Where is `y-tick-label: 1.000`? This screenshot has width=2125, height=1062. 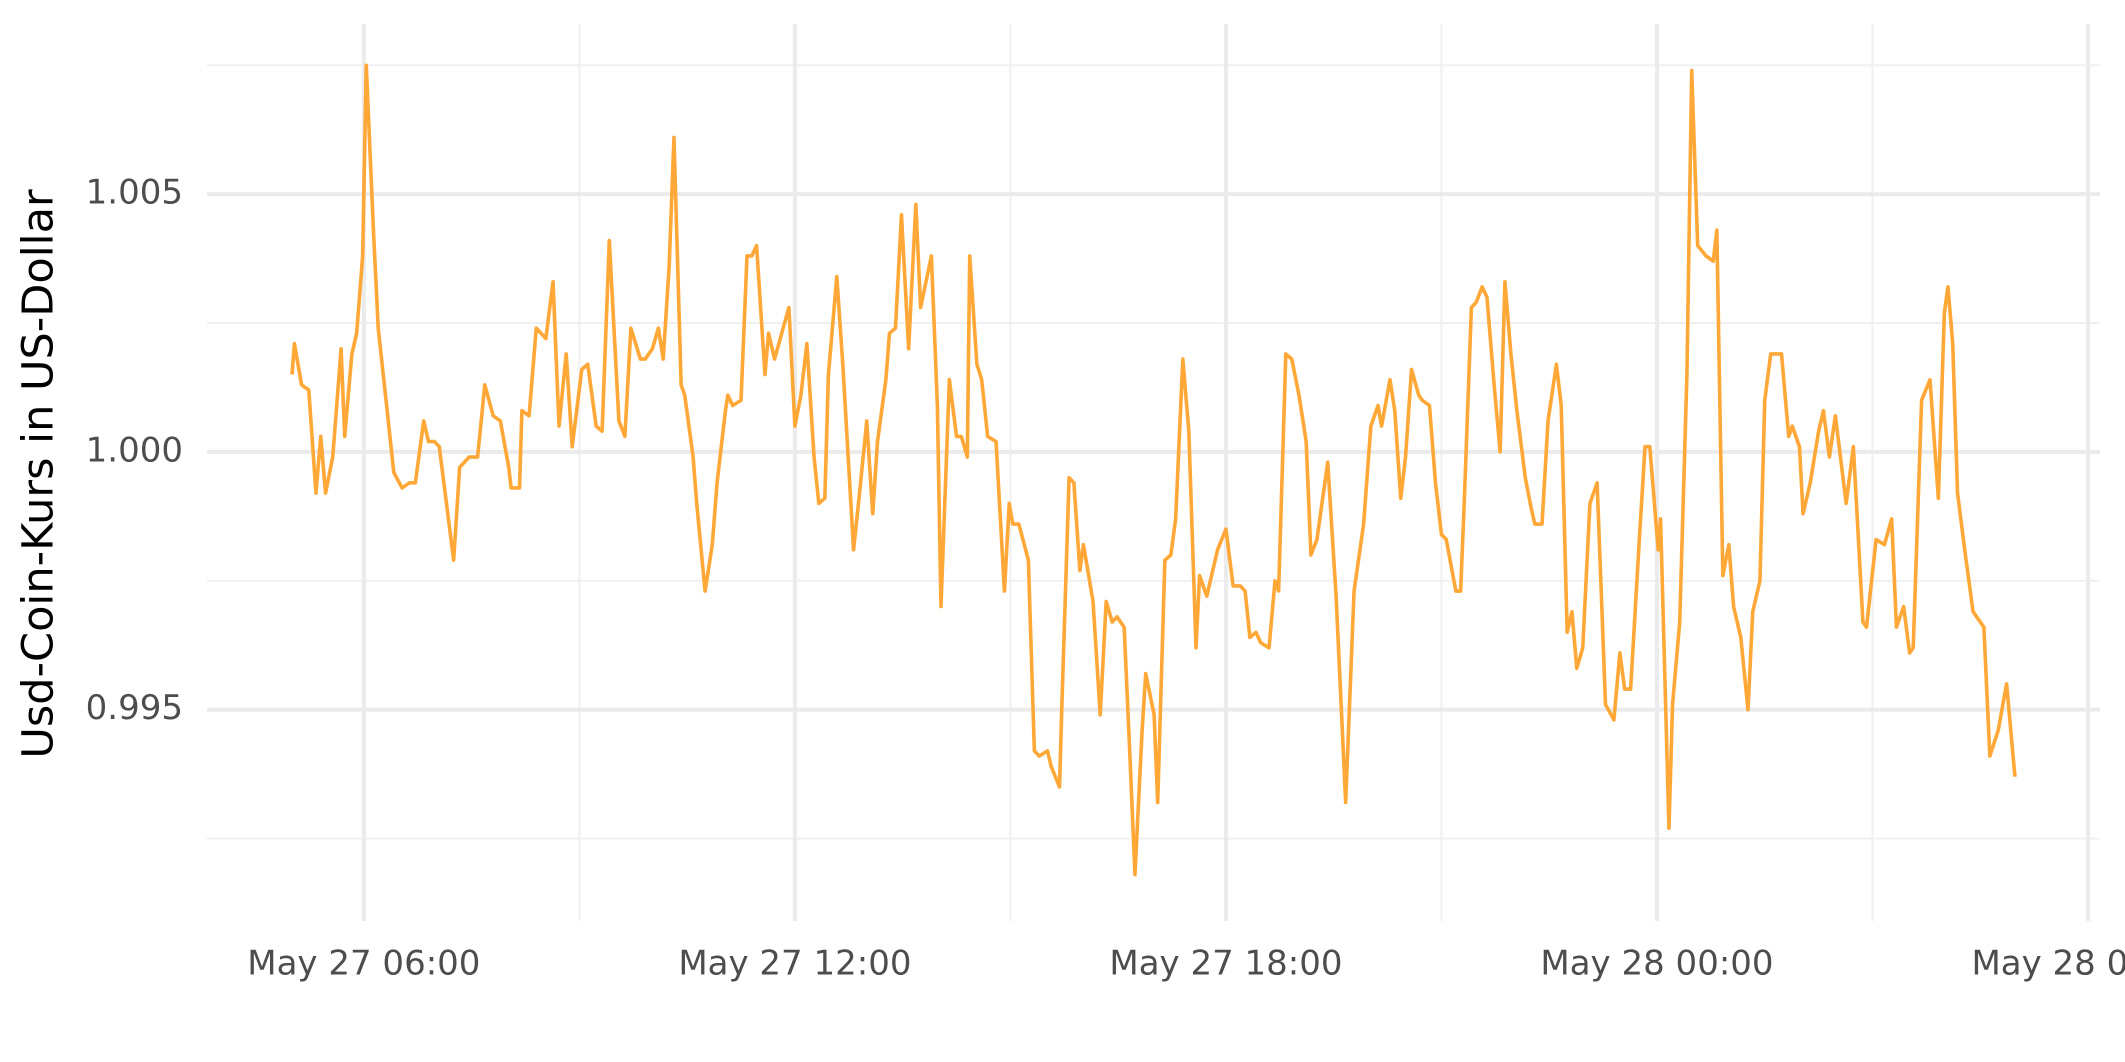
y-tick-label: 1.000 is located at coordinates (134, 450).